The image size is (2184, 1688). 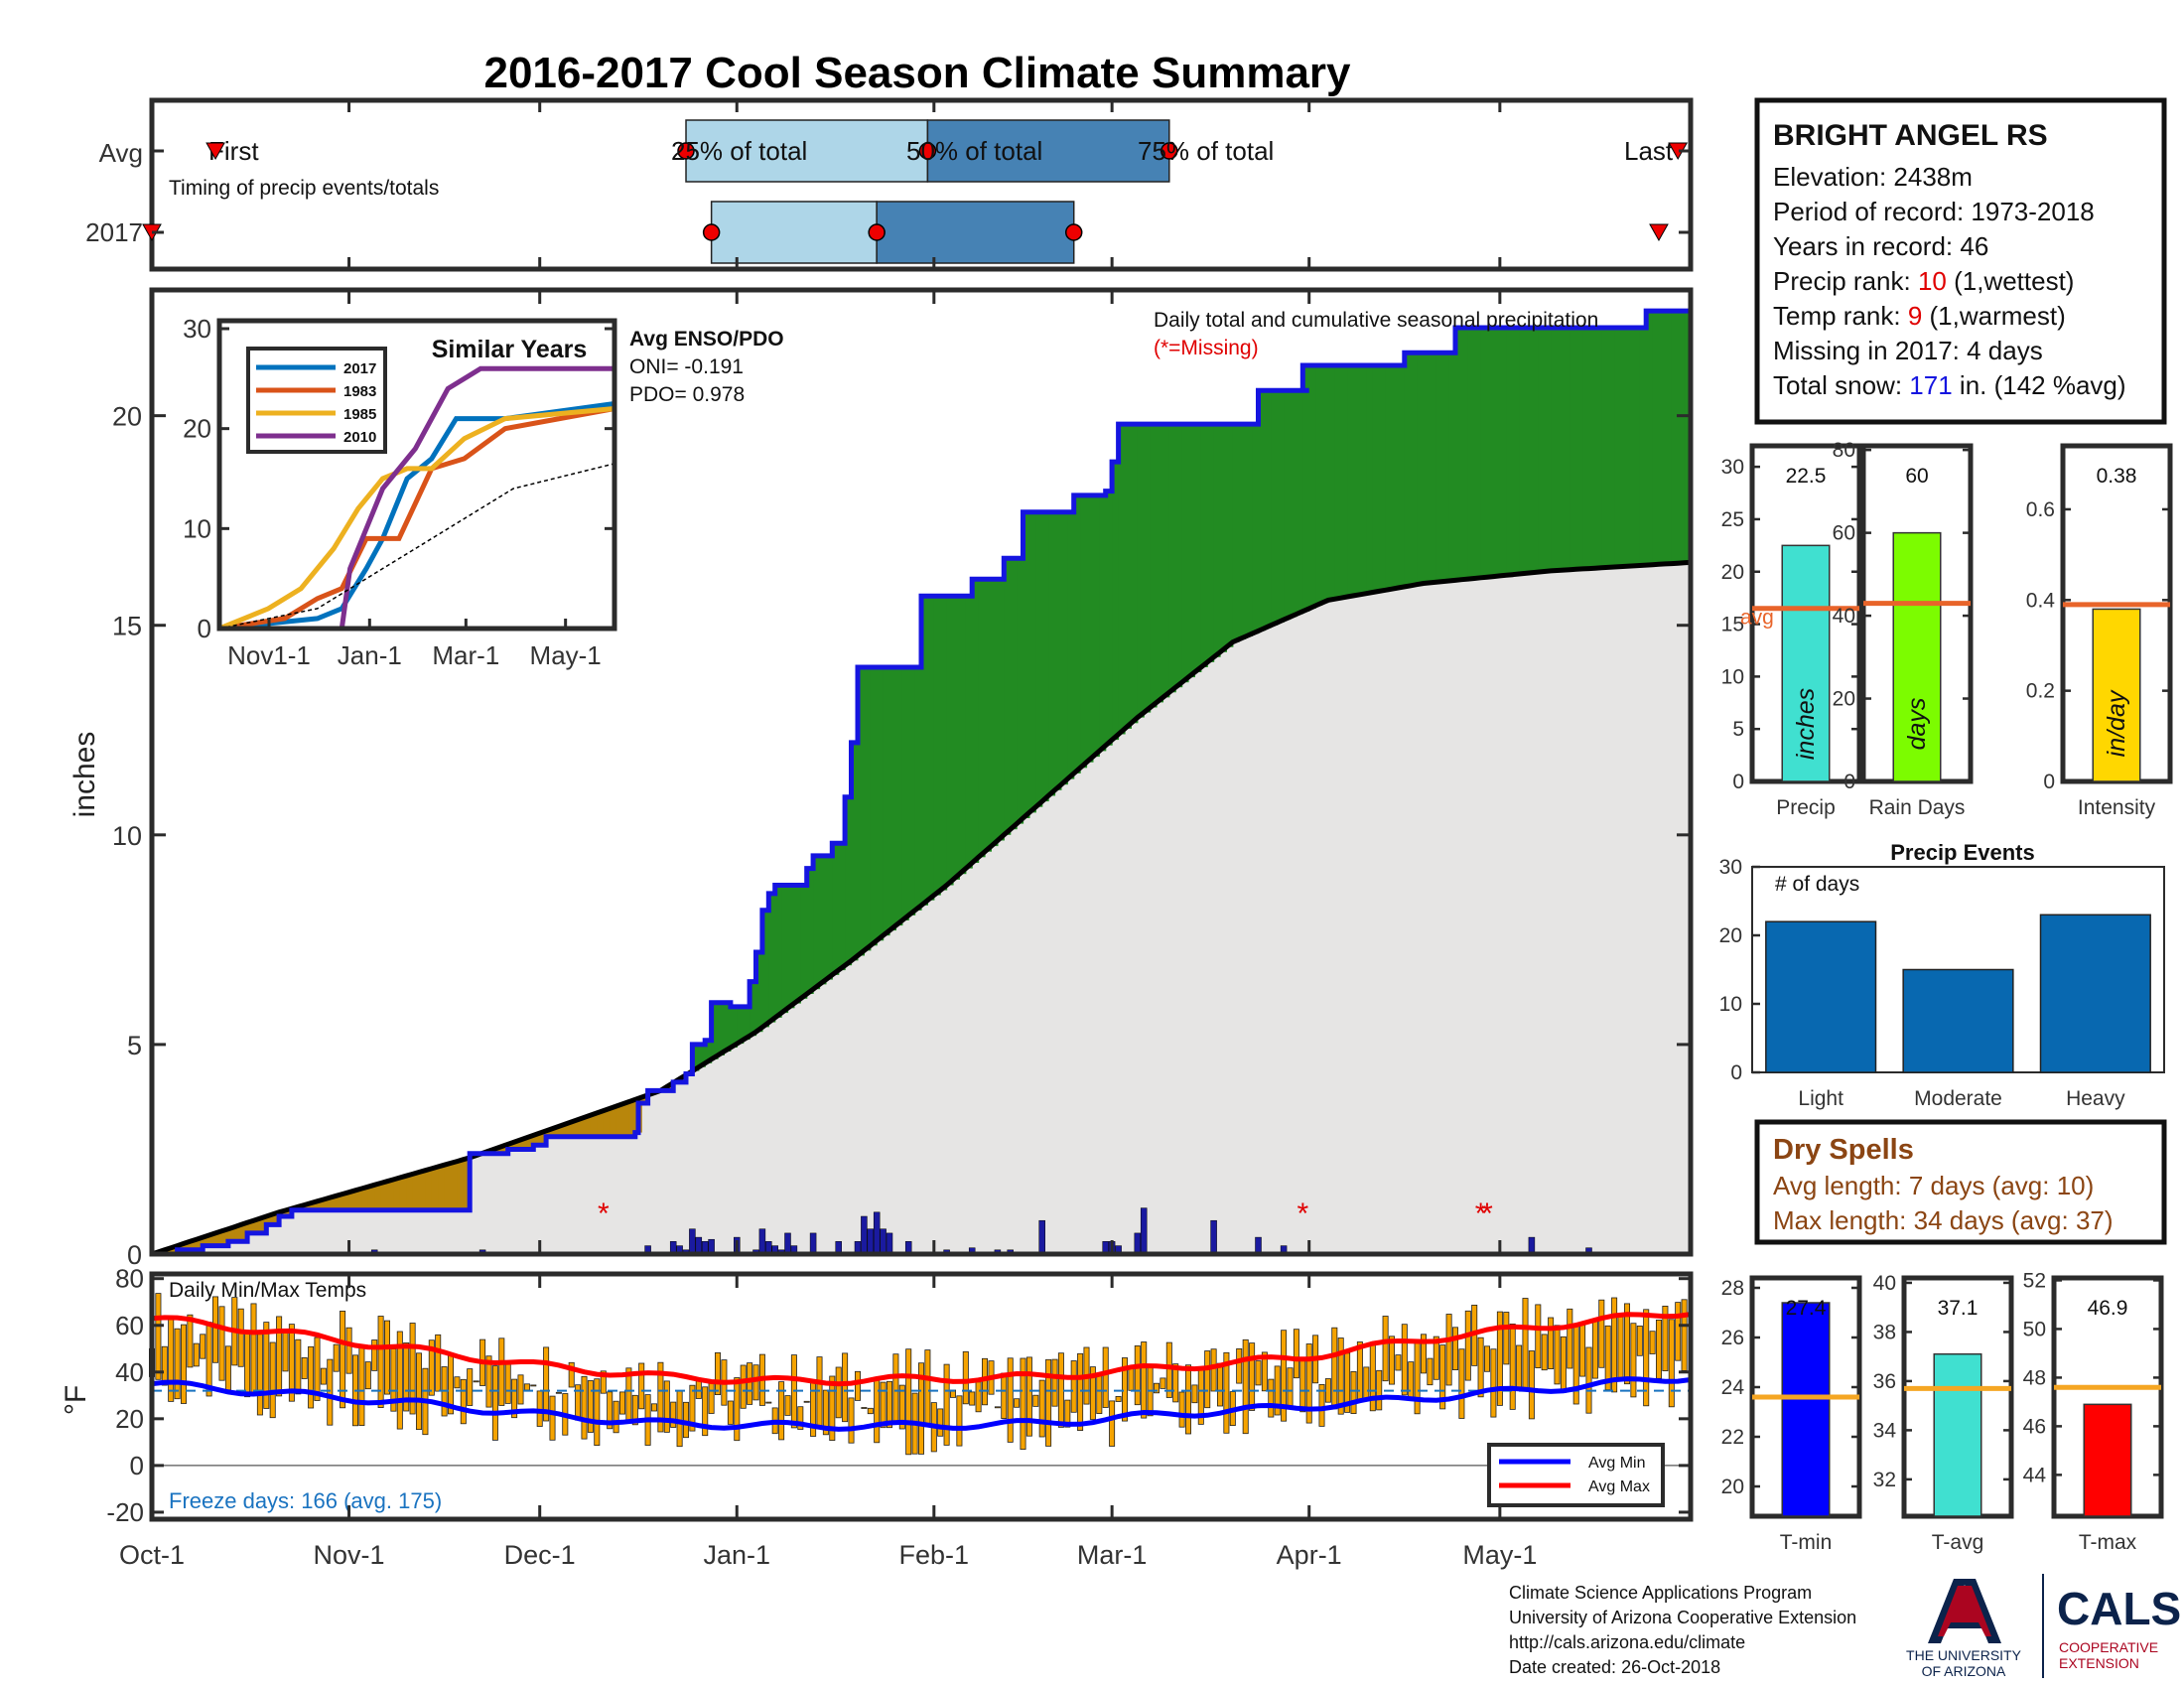 I want to click on precip-ytick-label: 5, so click(x=1738, y=729).